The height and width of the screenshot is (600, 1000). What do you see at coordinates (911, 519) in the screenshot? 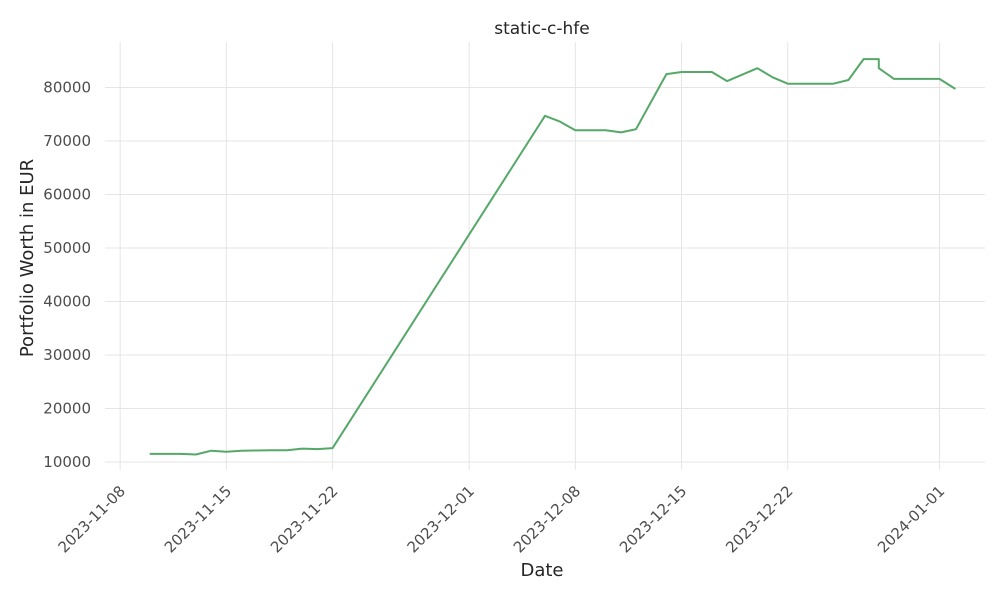
I see `x-tick-label: 2024-01-01` at bounding box center [911, 519].